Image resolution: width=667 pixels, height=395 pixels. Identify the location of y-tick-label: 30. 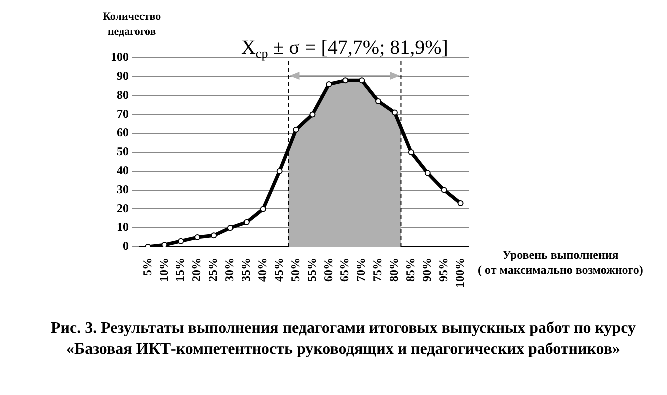
(123, 189).